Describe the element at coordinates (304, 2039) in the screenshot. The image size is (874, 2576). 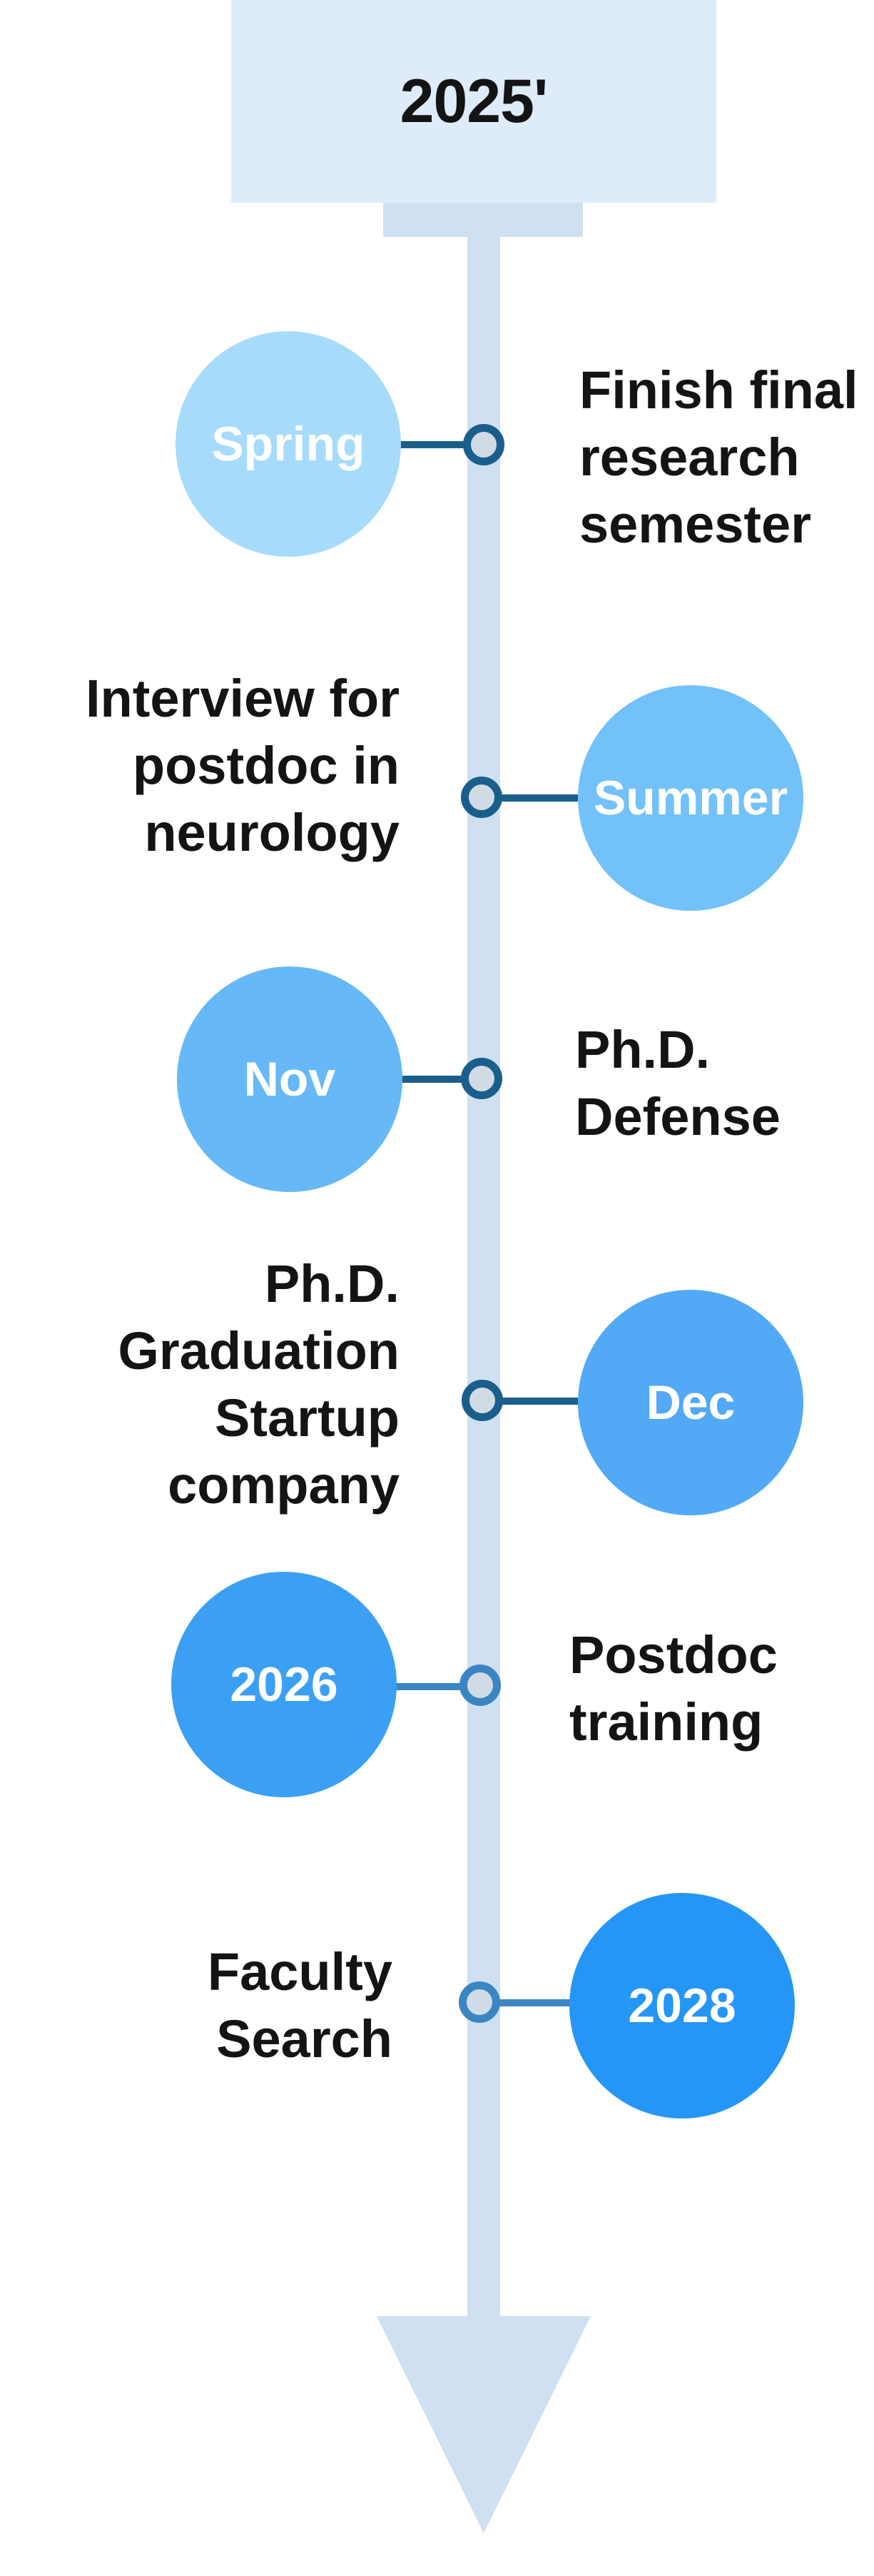
I see `event-description-line: Search` at that location.